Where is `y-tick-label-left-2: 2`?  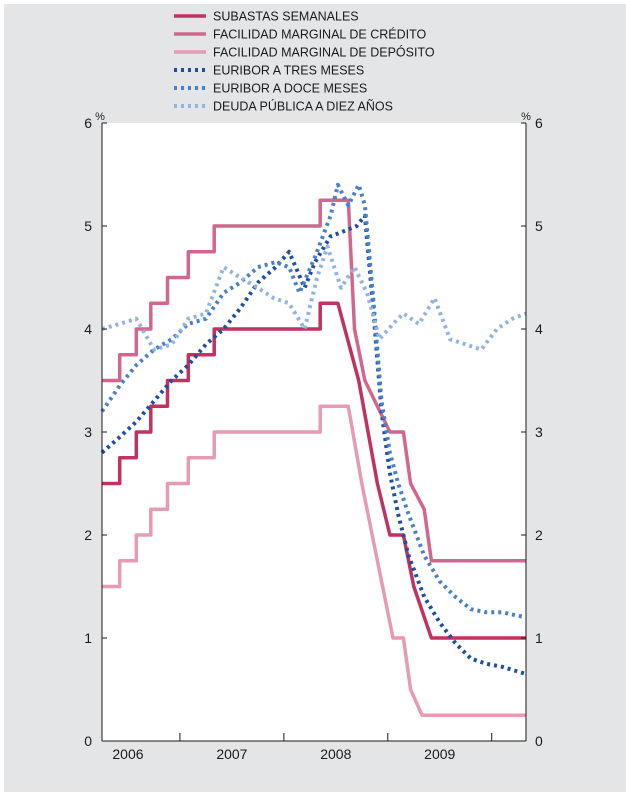 y-tick-label-left-2: 2 is located at coordinates (88, 535).